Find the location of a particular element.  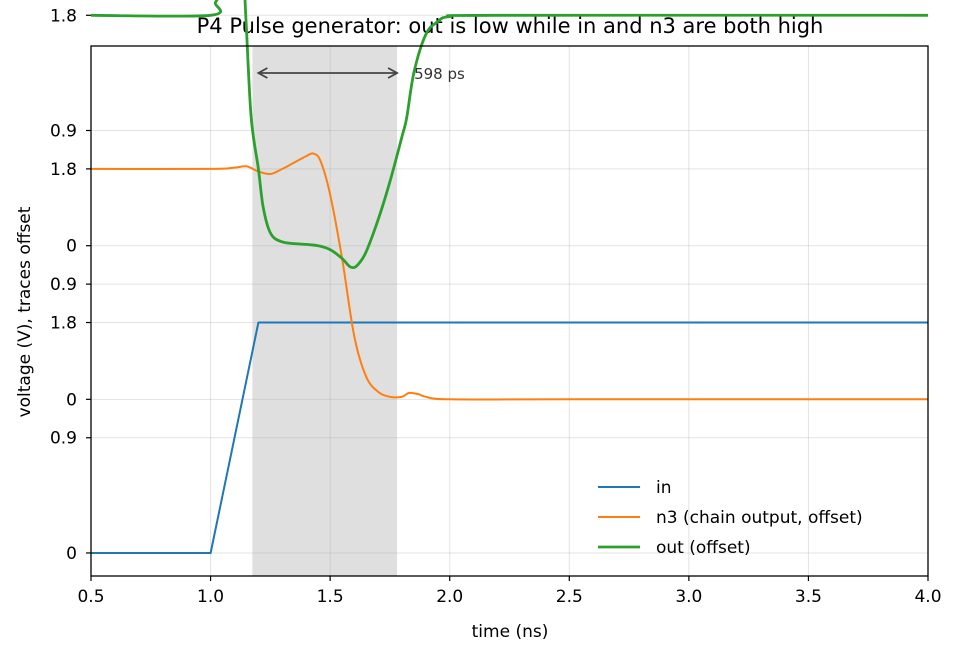

x-tick-label: 4.0 is located at coordinates (927, 597).